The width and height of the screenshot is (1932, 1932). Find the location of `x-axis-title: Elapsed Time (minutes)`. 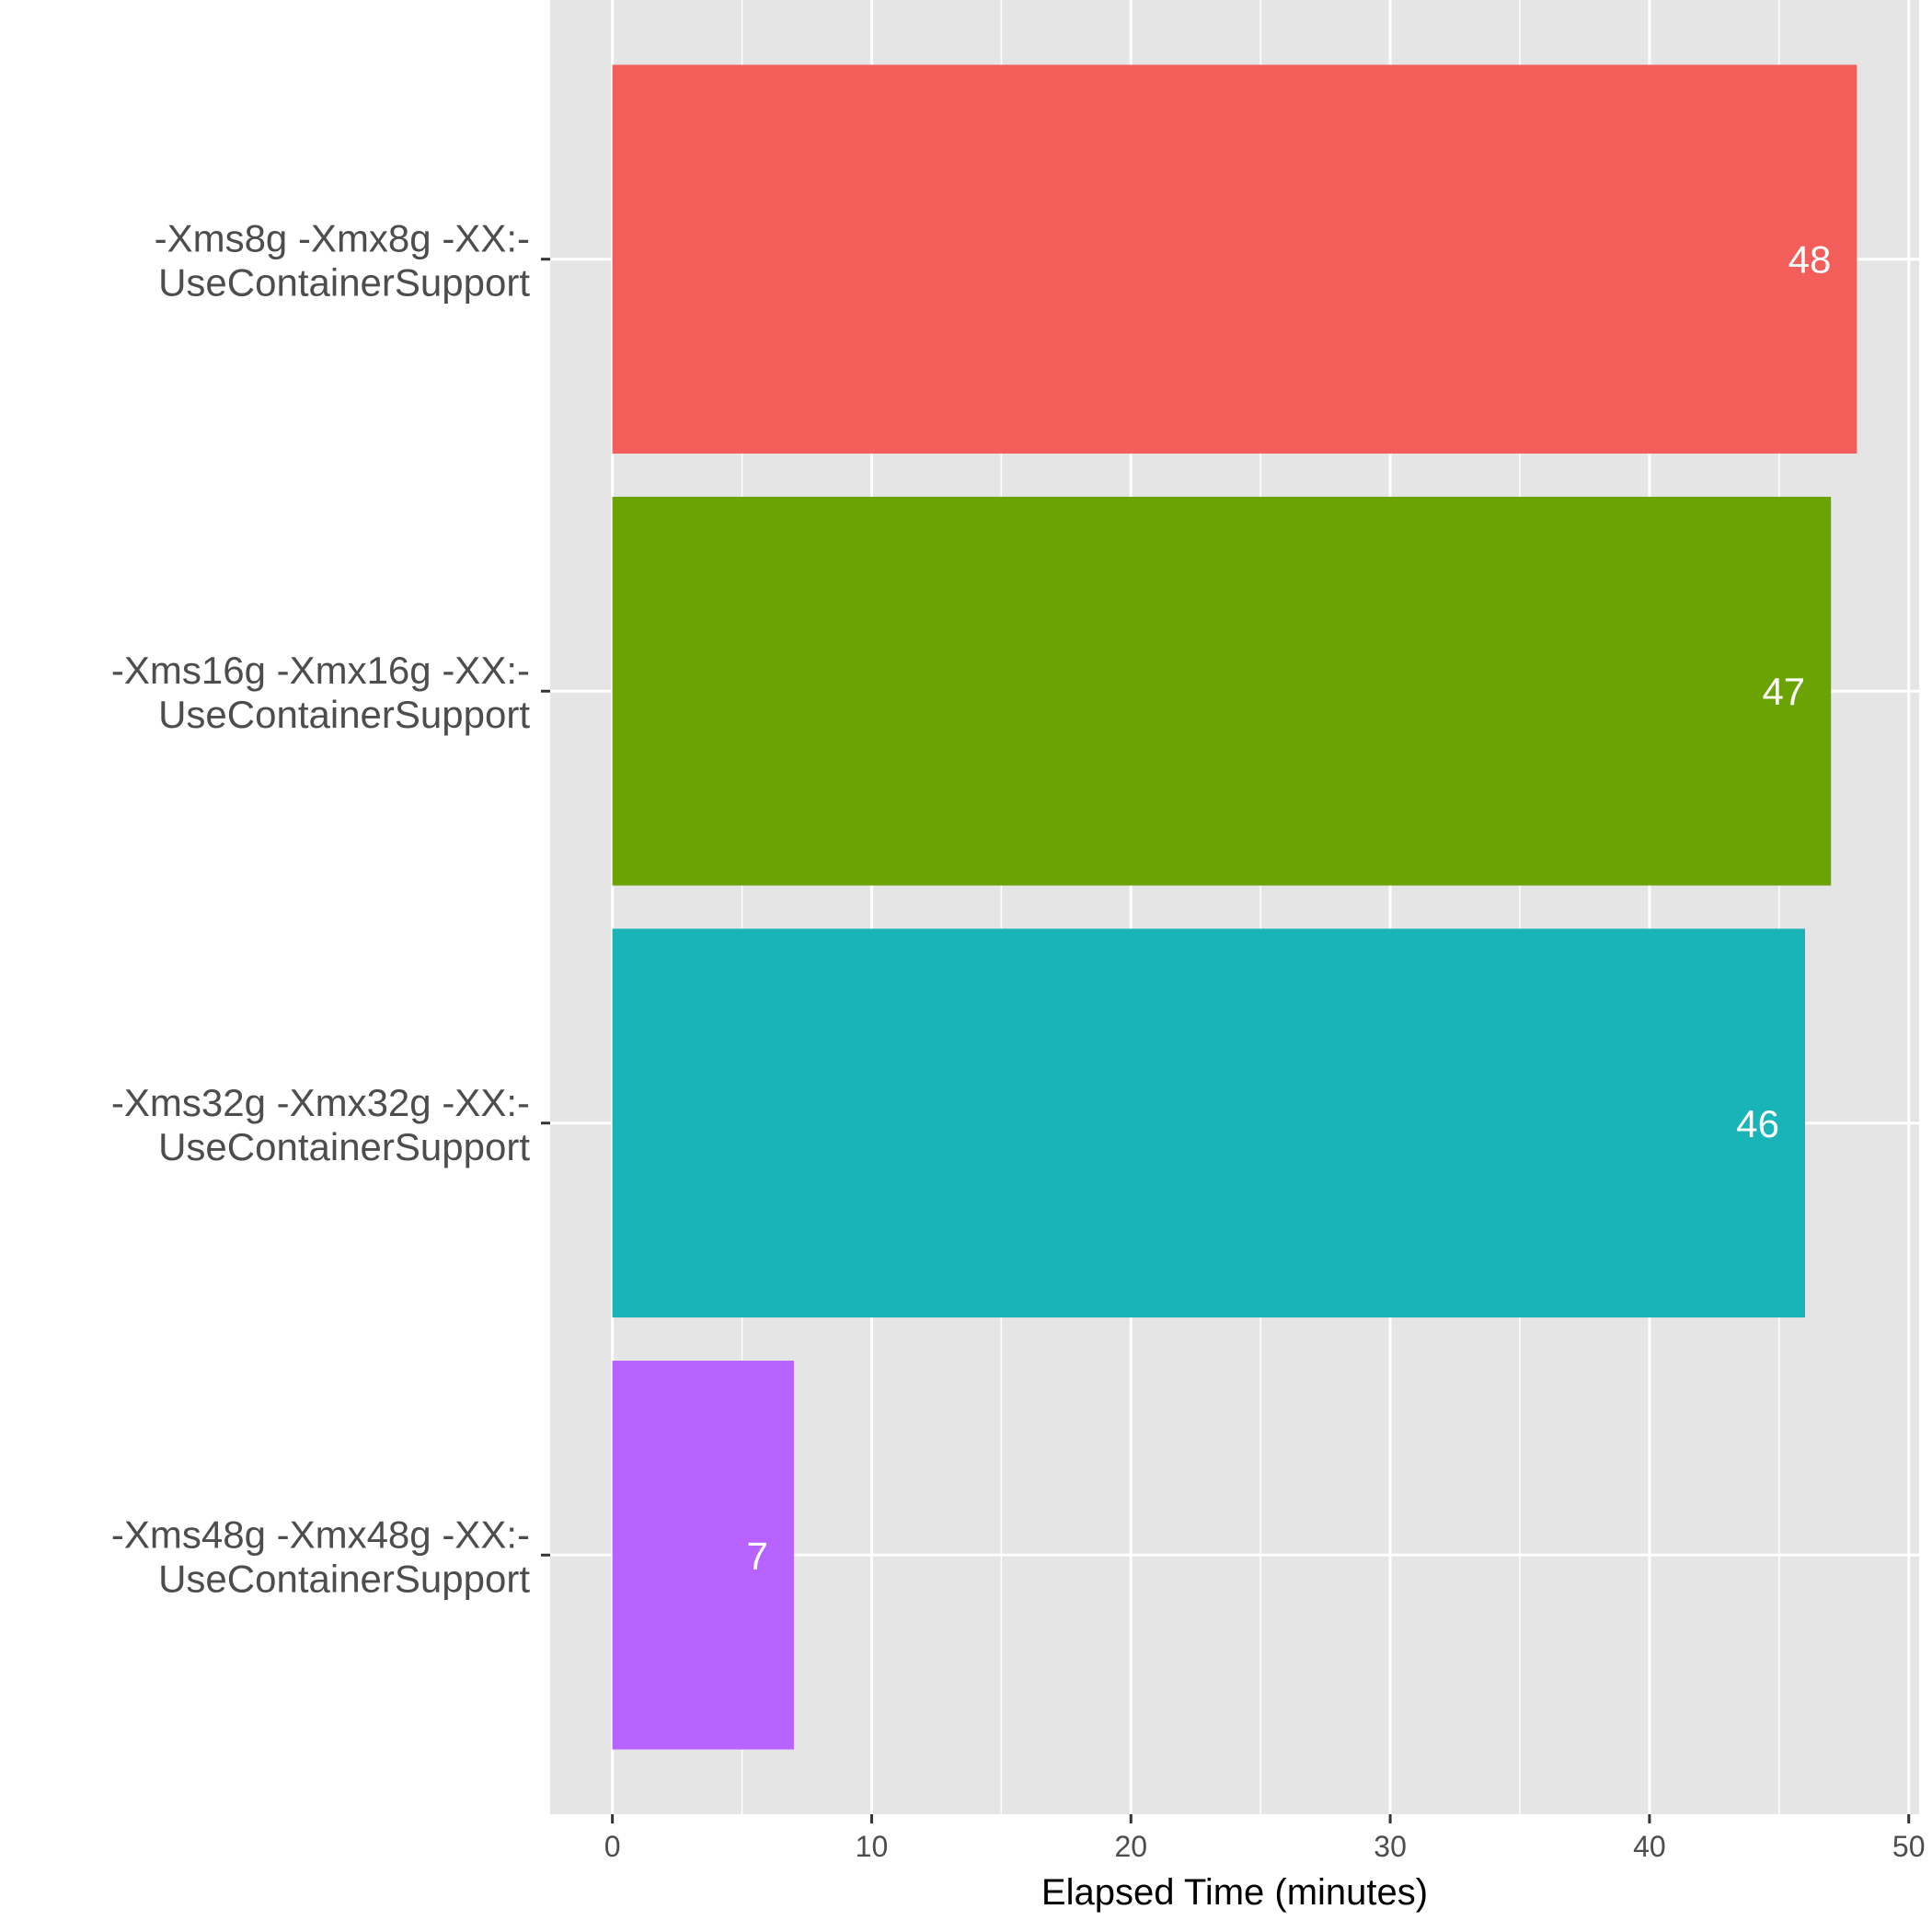

x-axis-title: Elapsed Time (minutes) is located at coordinates (1234, 1892).